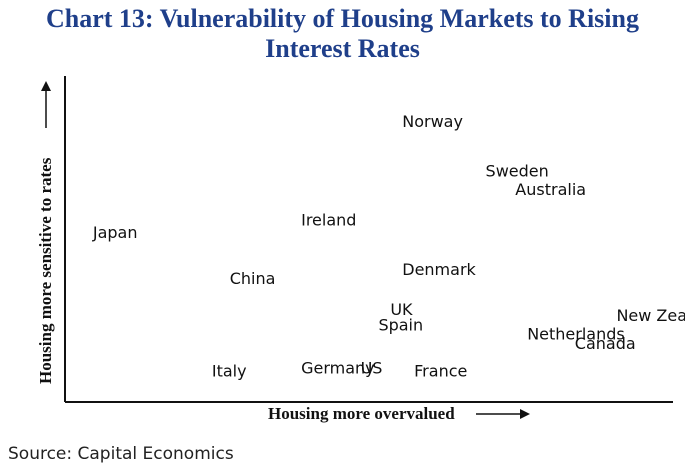 The width and height of the screenshot is (685, 472). What do you see at coordinates (45, 270) in the screenshot?
I see `y-axis-label: Housing more sensitive to rates` at bounding box center [45, 270].